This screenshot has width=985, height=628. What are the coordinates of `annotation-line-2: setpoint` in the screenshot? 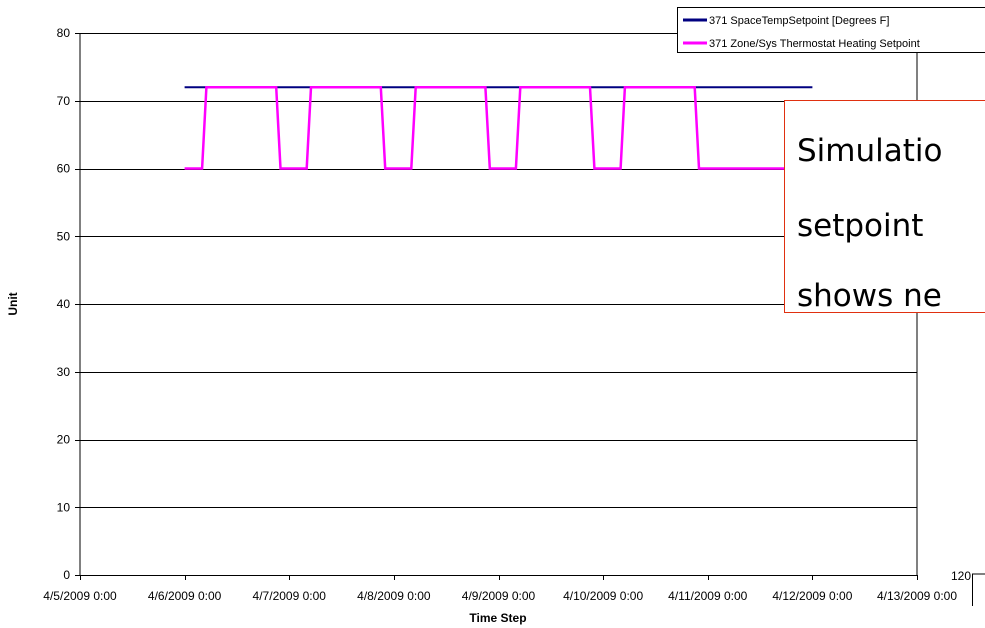 It's located at (860, 226).